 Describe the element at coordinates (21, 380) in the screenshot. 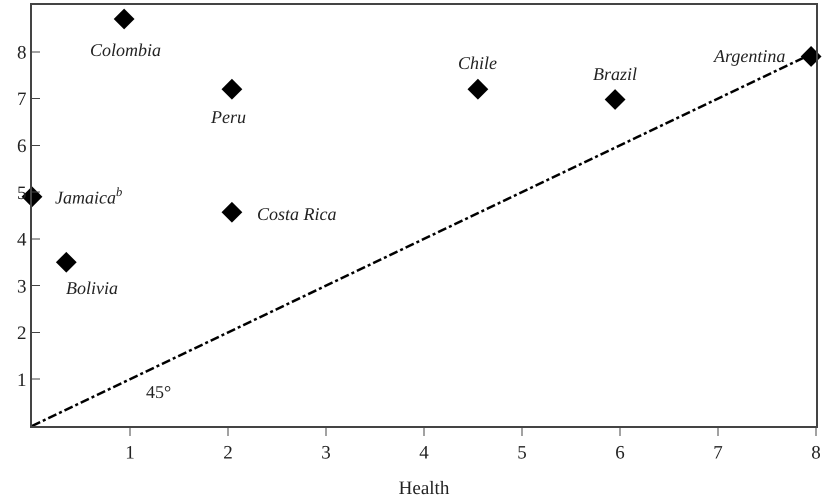

I see `y-tick-label: 1` at that location.